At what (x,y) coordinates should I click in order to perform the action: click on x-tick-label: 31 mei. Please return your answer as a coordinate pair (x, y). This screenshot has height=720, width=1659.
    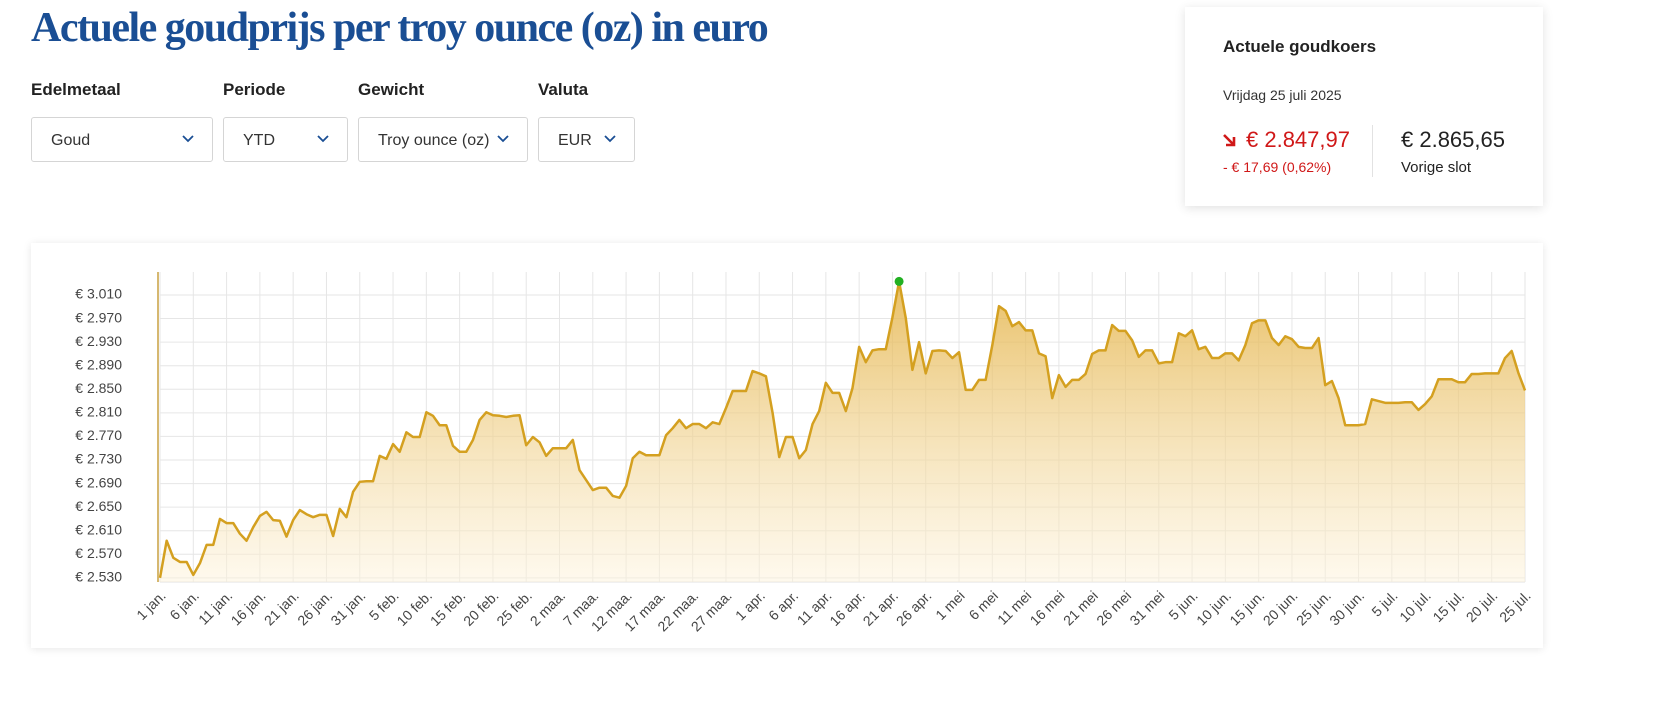
    Looking at the image, I should click on (1146, 607).